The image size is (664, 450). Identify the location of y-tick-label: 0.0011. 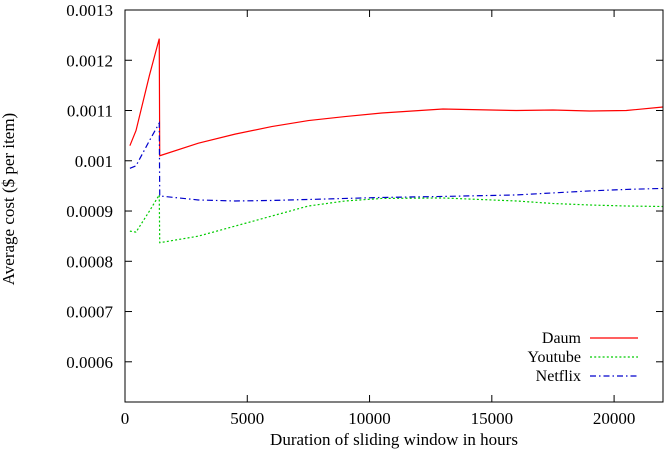
(90, 111).